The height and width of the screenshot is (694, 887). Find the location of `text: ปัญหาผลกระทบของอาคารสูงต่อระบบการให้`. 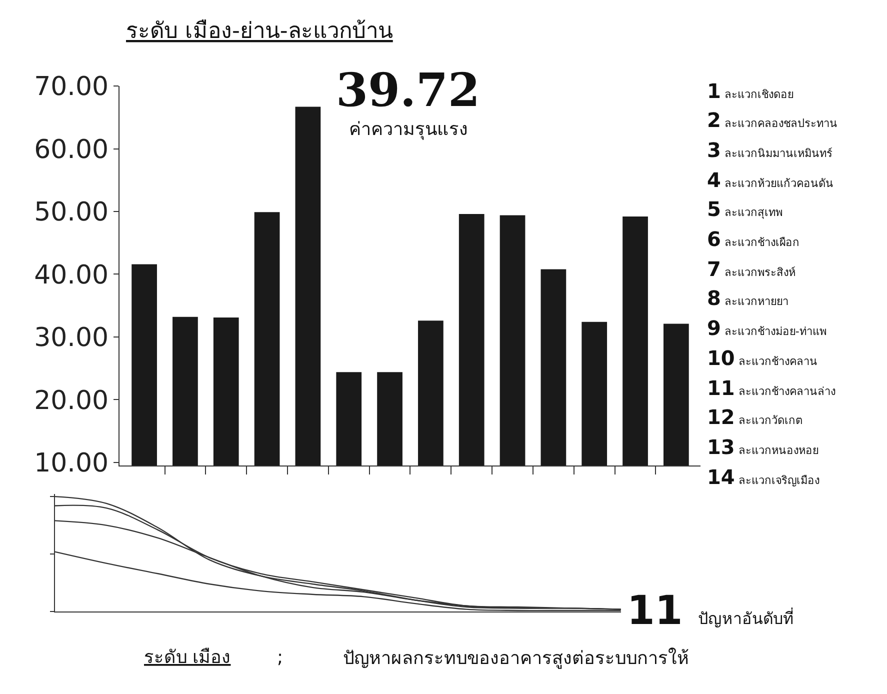

text: ปัญหาผลกระทบของอาคารสูงต่อระบบการให้ is located at coordinates (516, 658).